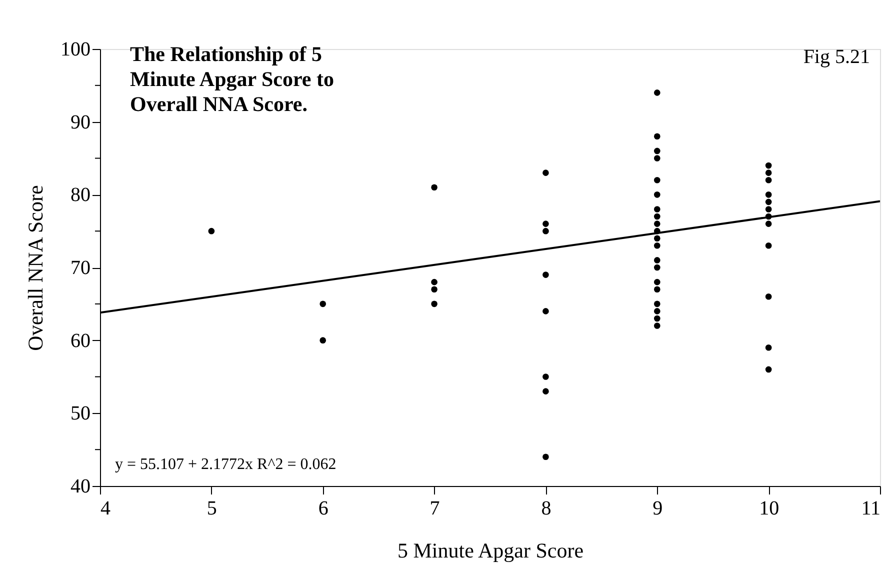 This screenshot has height=582, width=893. Describe the element at coordinates (323, 509) in the screenshot. I see `x-tick-label: 6` at that location.